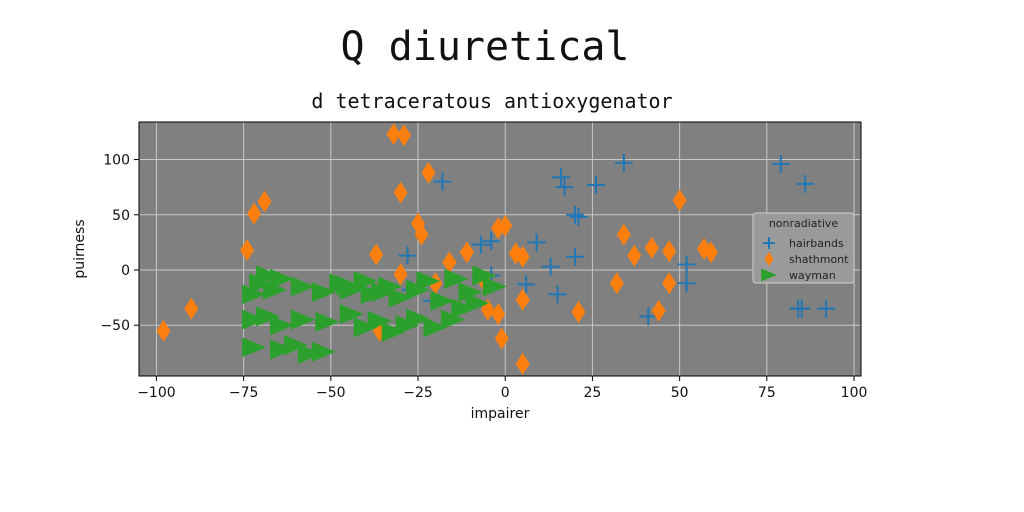 The height and width of the screenshot is (512, 1024). Describe the element at coordinates (816, 243) in the screenshot. I see `legend-label-hairbands: hairbands` at that location.